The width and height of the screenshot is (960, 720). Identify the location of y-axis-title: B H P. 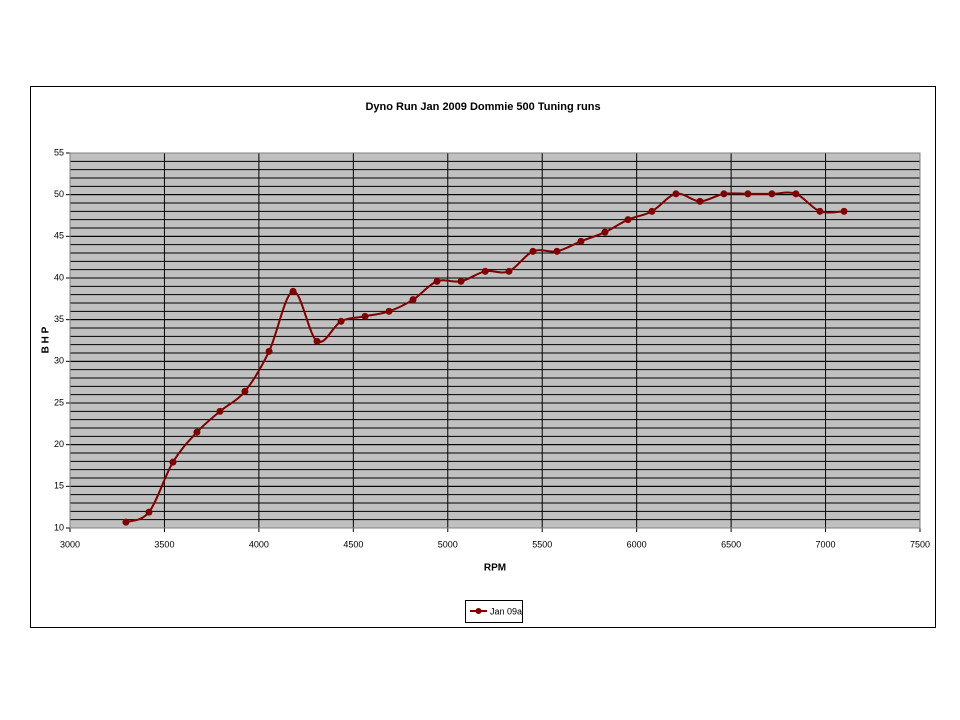
(46, 339).